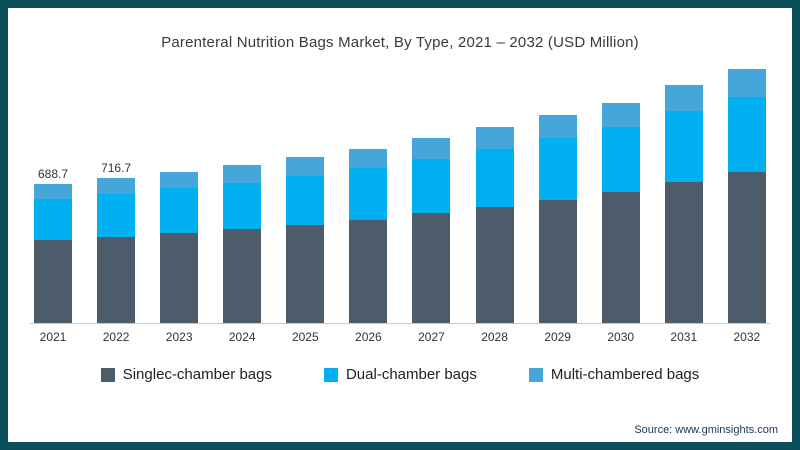 The image size is (800, 450). What do you see at coordinates (179, 337) in the screenshot?
I see `x-axis-label: 2023` at bounding box center [179, 337].